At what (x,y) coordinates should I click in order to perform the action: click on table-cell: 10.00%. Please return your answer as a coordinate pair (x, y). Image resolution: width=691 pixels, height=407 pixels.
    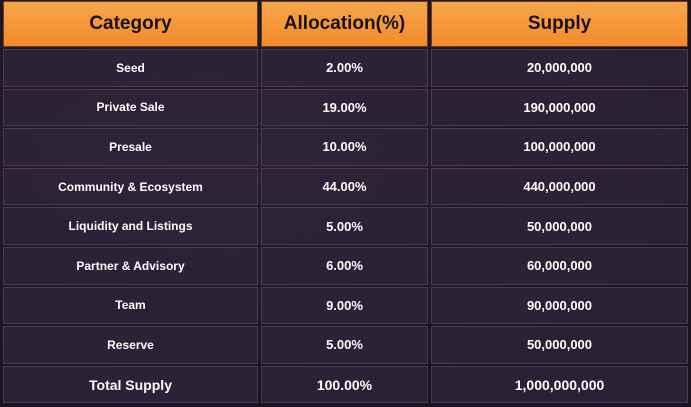
    Looking at the image, I should click on (344, 147).